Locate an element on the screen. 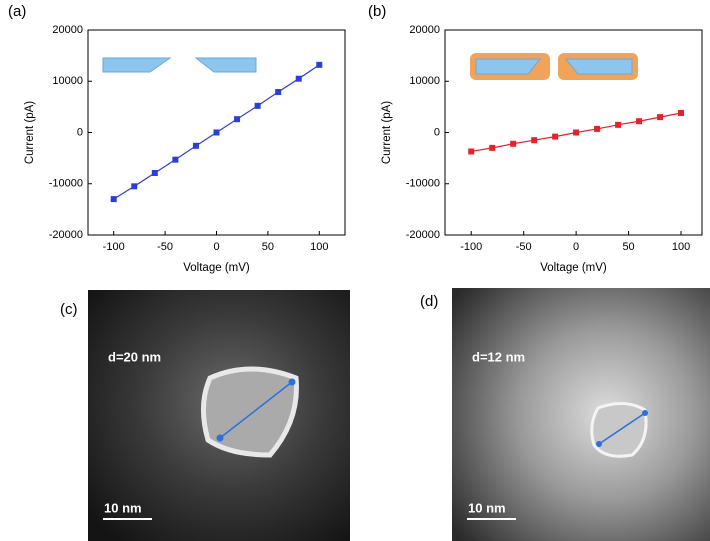 The height and width of the screenshot is (541, 710). panel-label: (b) is located at coordinates (377, 11).